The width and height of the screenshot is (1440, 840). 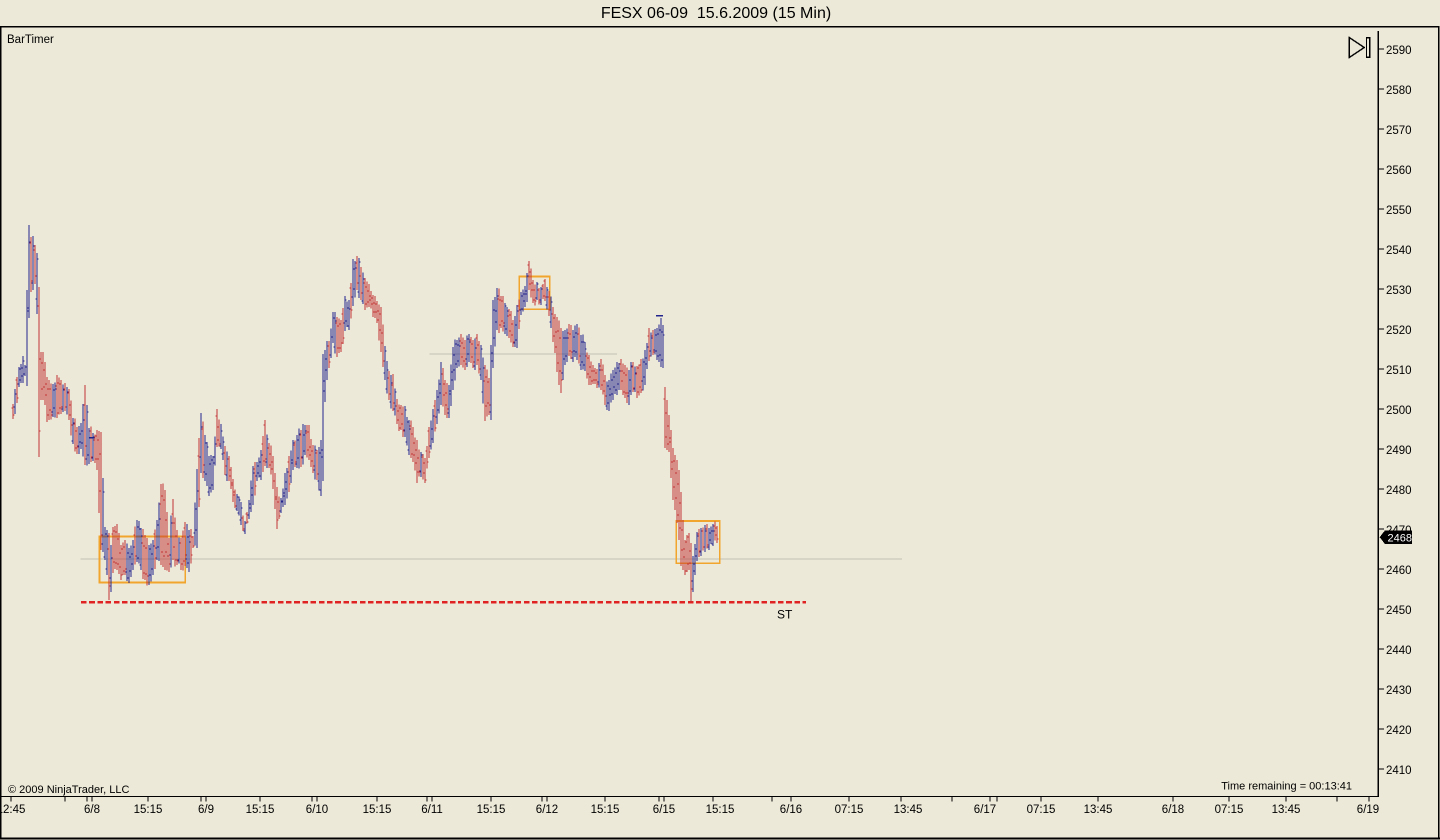 What do you see at coordinates (1399, 451) in the screenshot?
I see `svg-text: 2490` at bounding box center [1399, 451].